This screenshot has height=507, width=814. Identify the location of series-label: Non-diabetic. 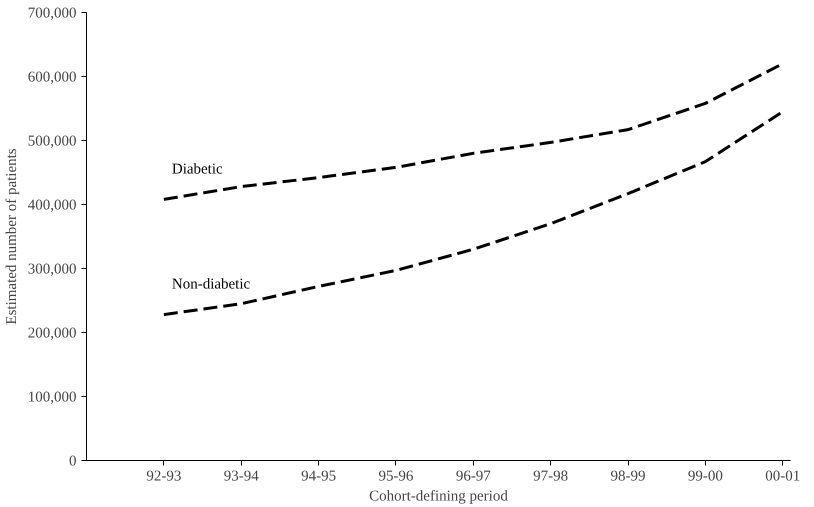
(211, 284).